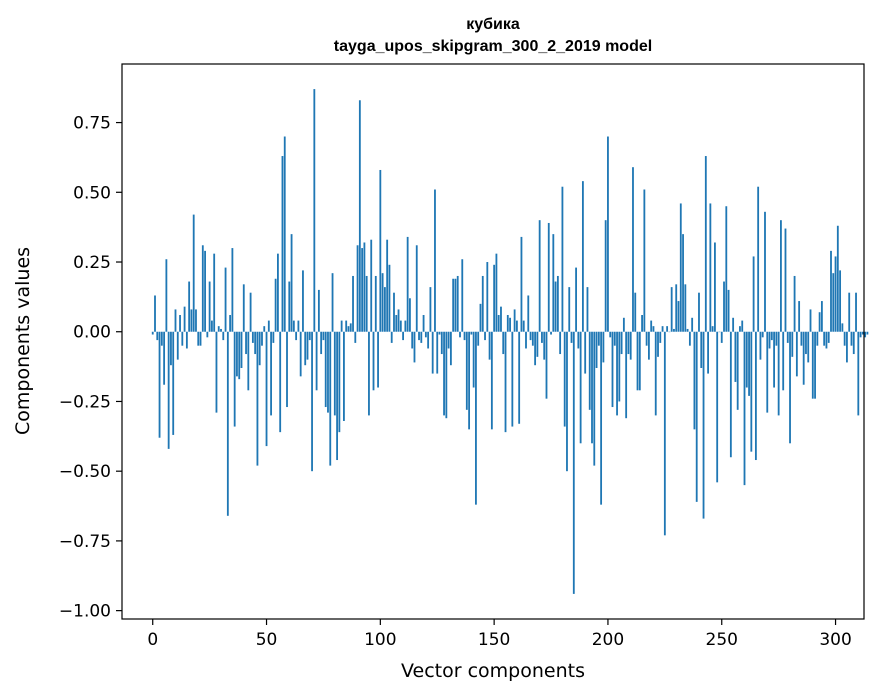  I want to click on y-tick-label-1: −0.75, so click(85, 542).